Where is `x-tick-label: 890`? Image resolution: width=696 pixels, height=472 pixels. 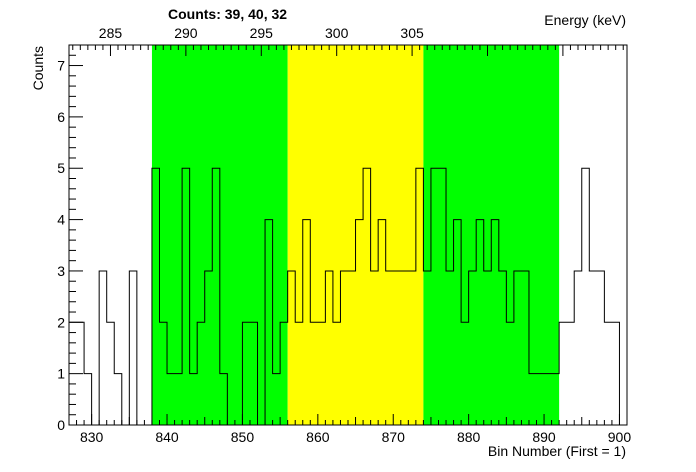 x-tick-label: 890 is located at coordinates (544, 437).